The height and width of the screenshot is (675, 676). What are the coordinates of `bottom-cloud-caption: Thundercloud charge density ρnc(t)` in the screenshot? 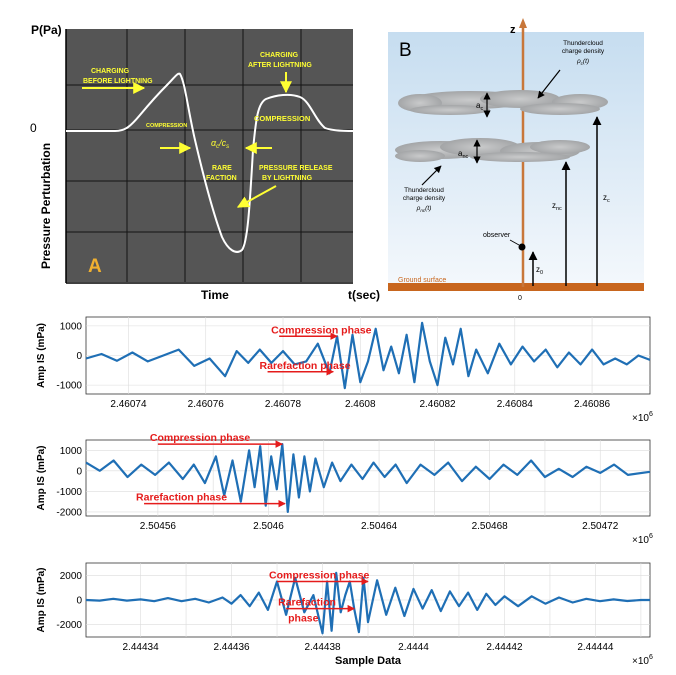 It's located at (424, 200).